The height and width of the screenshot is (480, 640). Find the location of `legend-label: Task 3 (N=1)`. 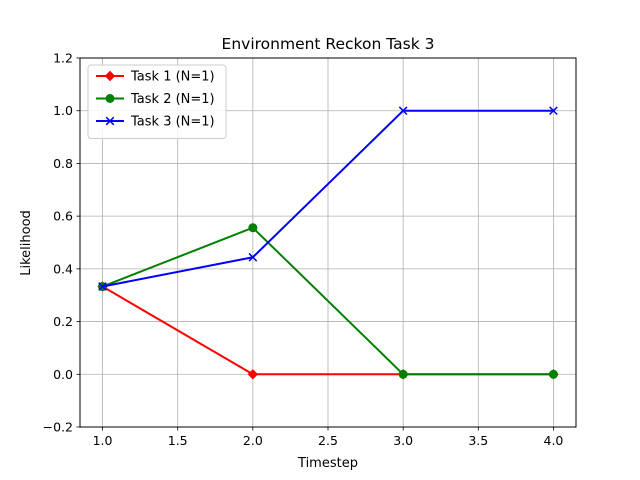

legend-label: Task 3 (N=1) is located at coordinates (172, 122).